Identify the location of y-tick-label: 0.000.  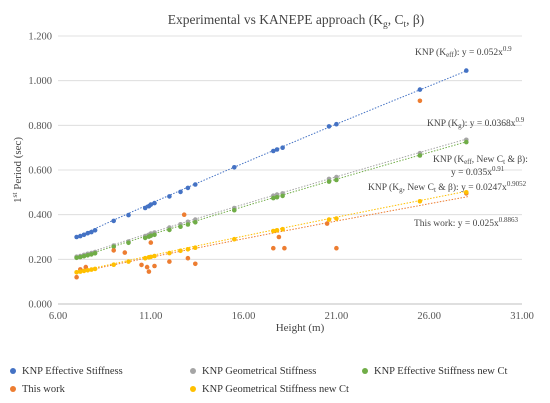
(40, 305).